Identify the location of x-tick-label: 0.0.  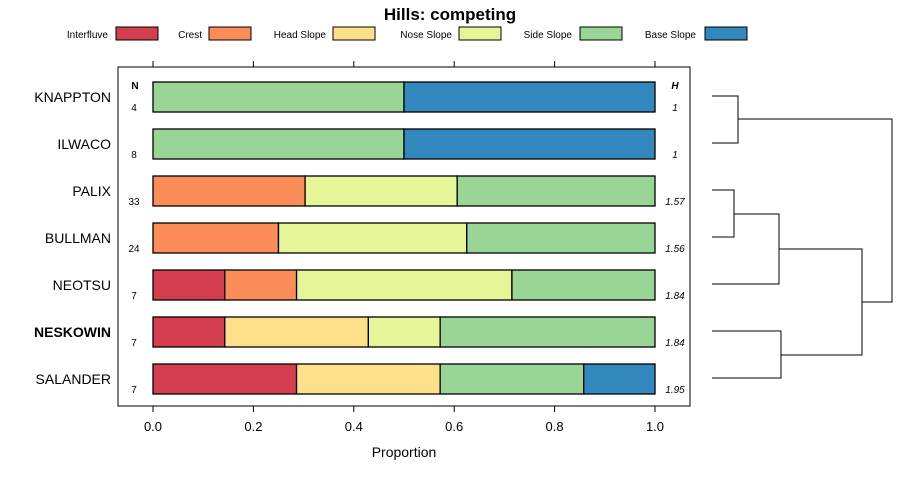
(153, 426).